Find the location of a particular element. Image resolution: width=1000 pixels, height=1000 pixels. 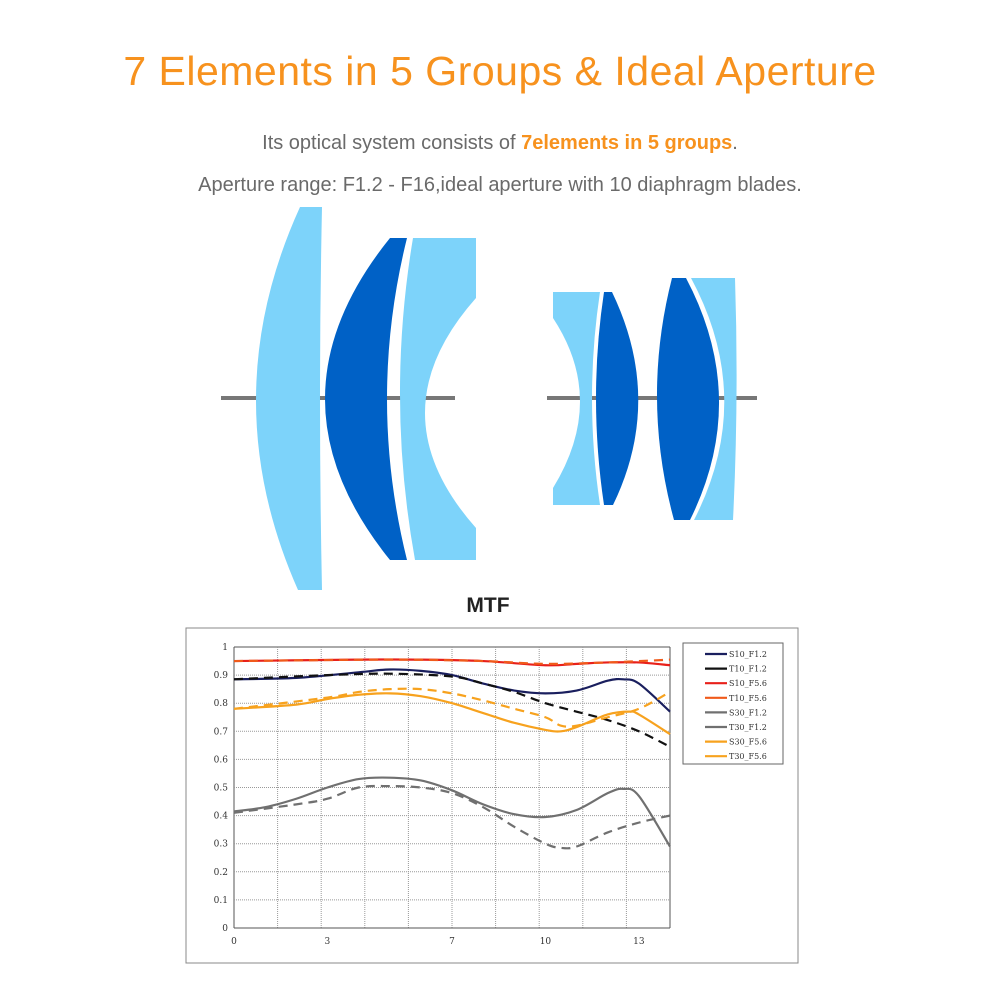

y-tick-label: 0.1 is located at coordinates (221, 901).